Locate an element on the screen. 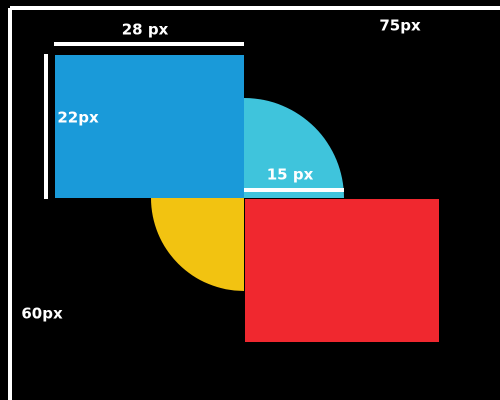 This screenshot has width=500, height=400. side-label: 60px is located at coordinates (42, 314).